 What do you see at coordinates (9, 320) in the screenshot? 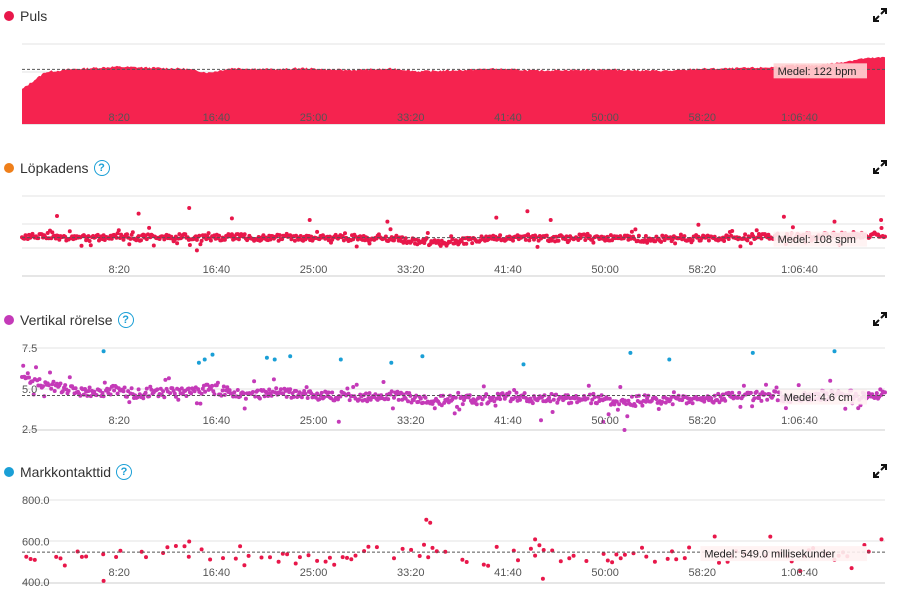
I see `series-dot-icon` at bounding box center [9, 320].